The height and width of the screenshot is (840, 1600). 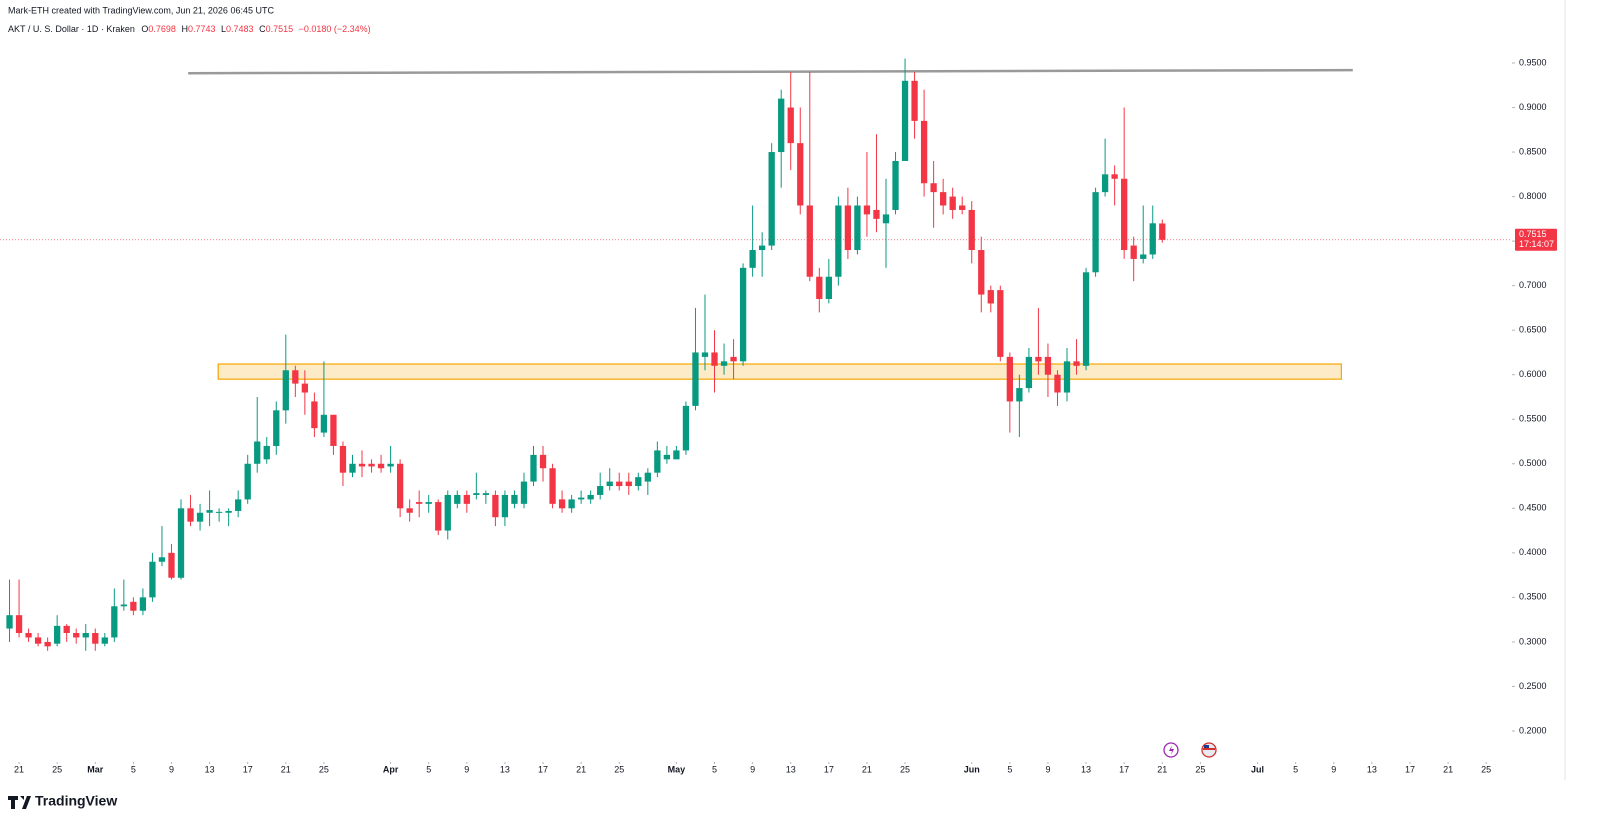 What do you see at coordinates (391, 769) in the screenshot?
I see `x-tick-label: Apr` at bounding box center [391, 769].